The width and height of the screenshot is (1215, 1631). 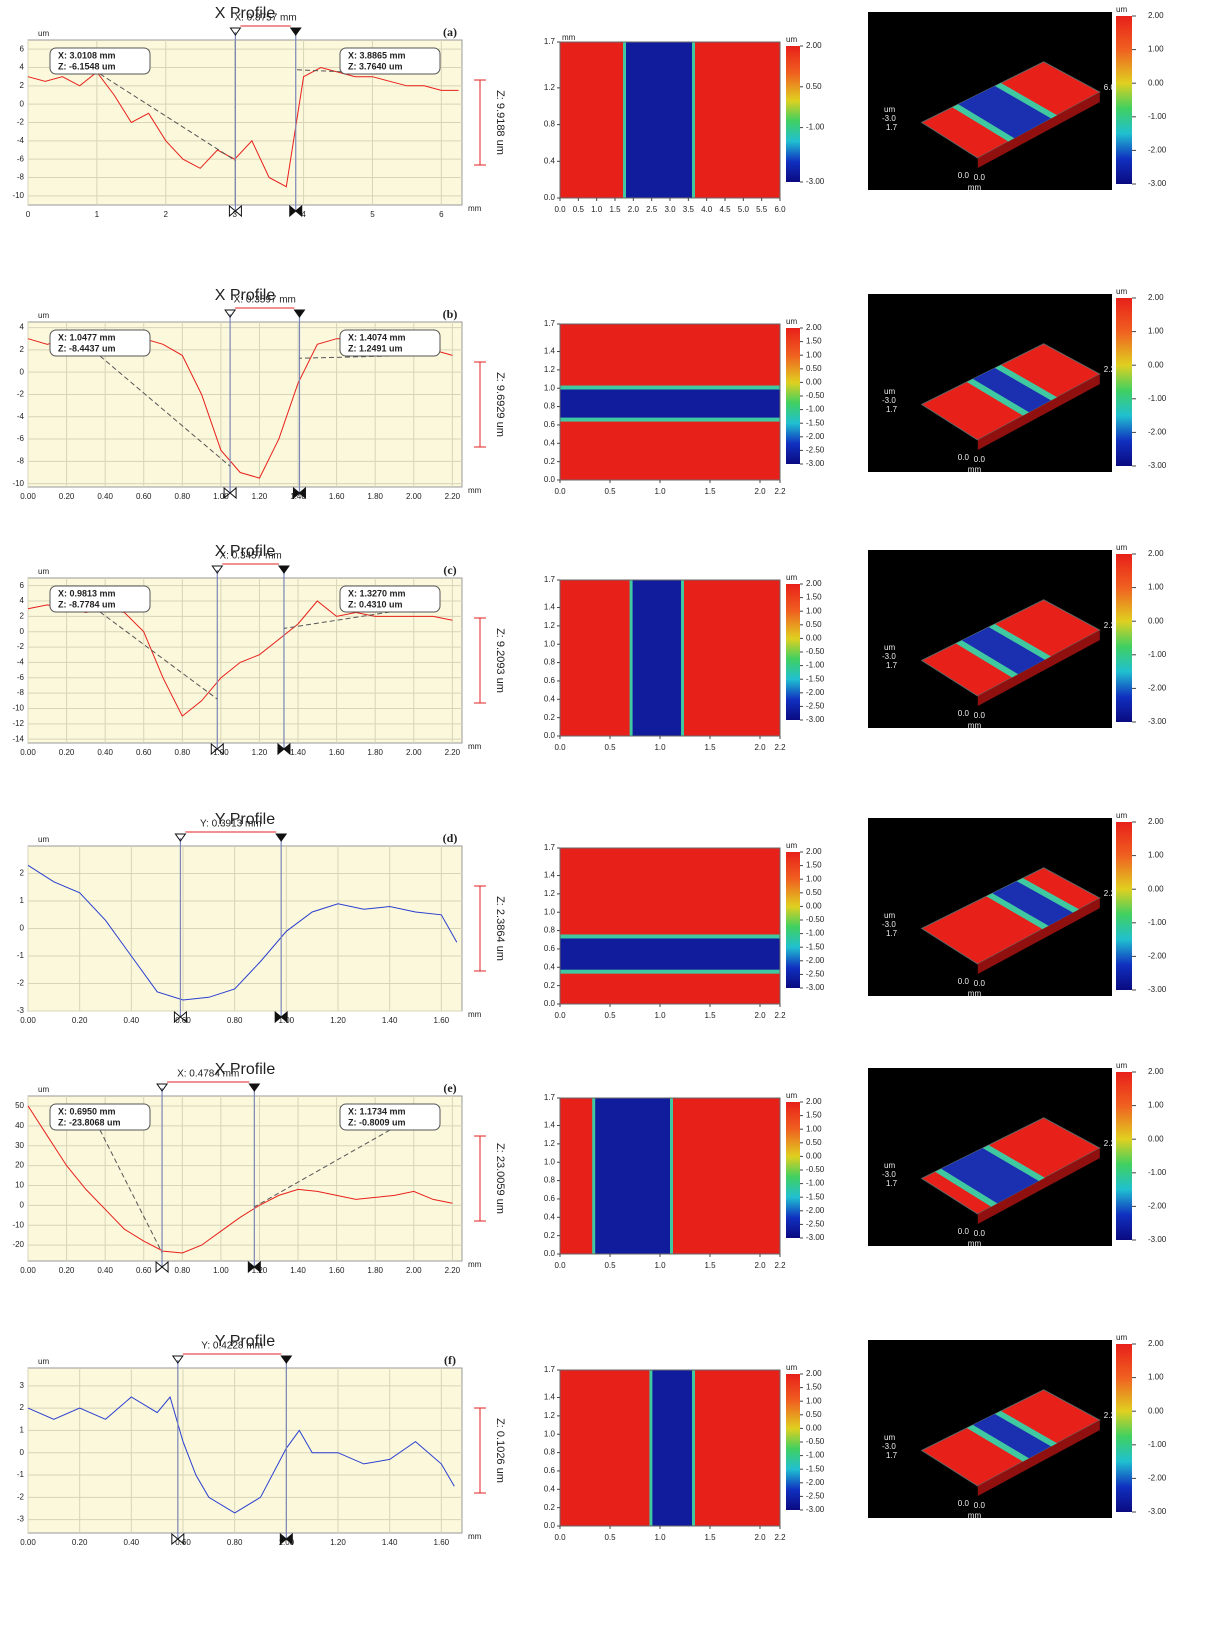 I want to click on annotation-z: Z: -23.8068 um, so click(x=89, y=1122).